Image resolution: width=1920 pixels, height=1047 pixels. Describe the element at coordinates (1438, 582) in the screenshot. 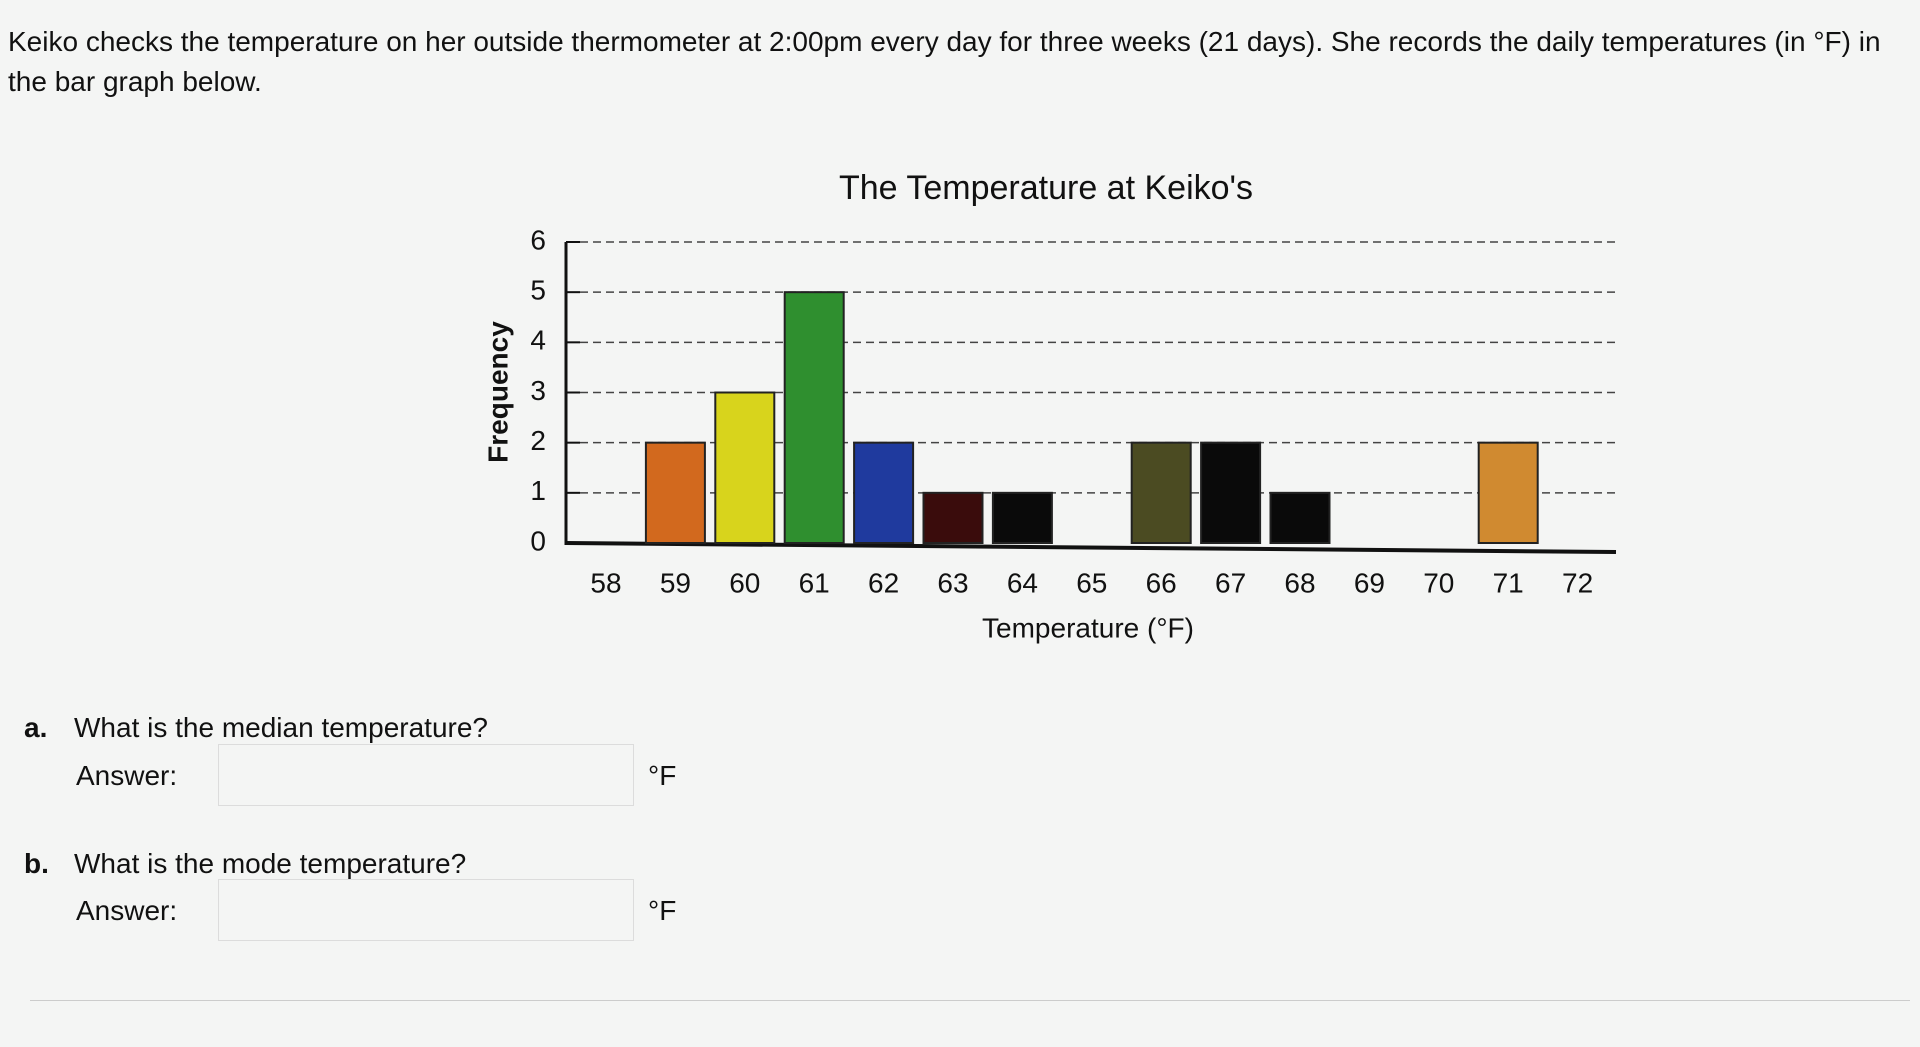

I see `x-tick-label: 70` at that location.